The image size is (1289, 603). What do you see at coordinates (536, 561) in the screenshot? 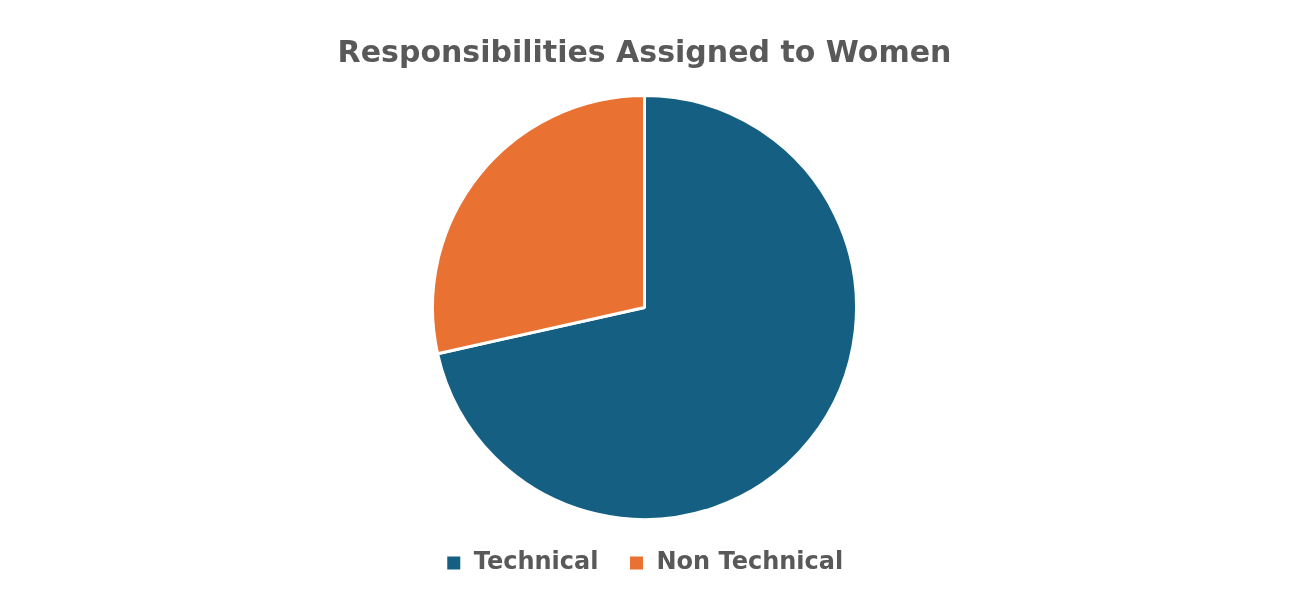
I see `legend-label: Technical` at bounding box center [536, 561].